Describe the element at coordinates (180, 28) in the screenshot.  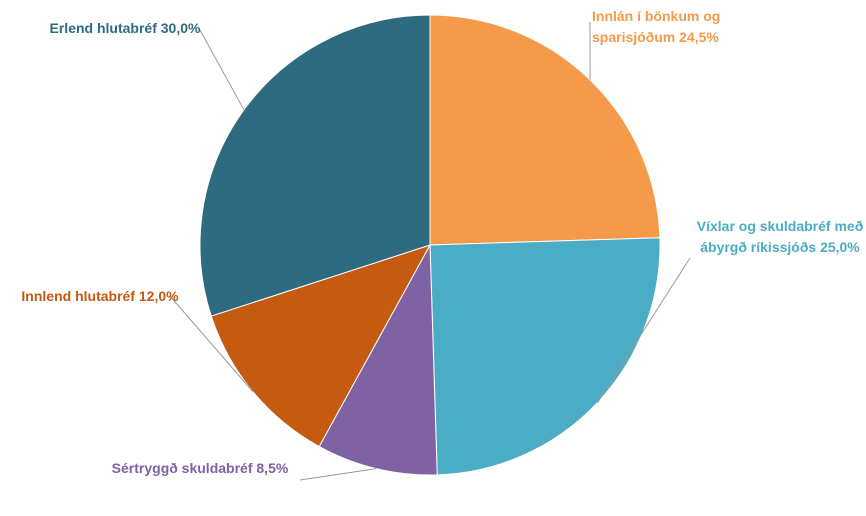
I see `value-label: 30,0%` at that location.